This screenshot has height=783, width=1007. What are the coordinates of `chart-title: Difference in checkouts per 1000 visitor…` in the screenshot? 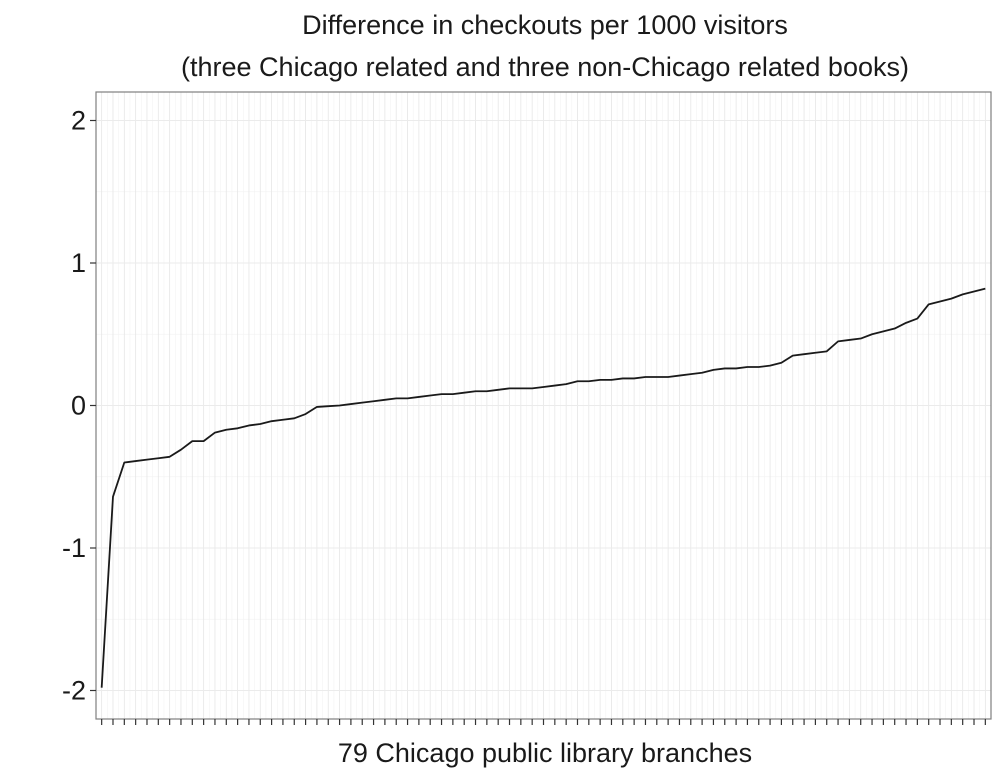 It's located at (545, 25).